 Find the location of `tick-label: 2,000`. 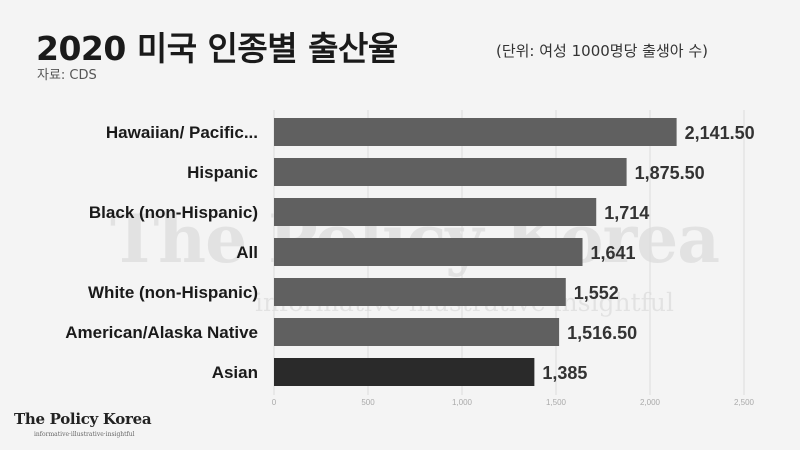

tick-label: 2,000 is located at coordinates (650, 402).